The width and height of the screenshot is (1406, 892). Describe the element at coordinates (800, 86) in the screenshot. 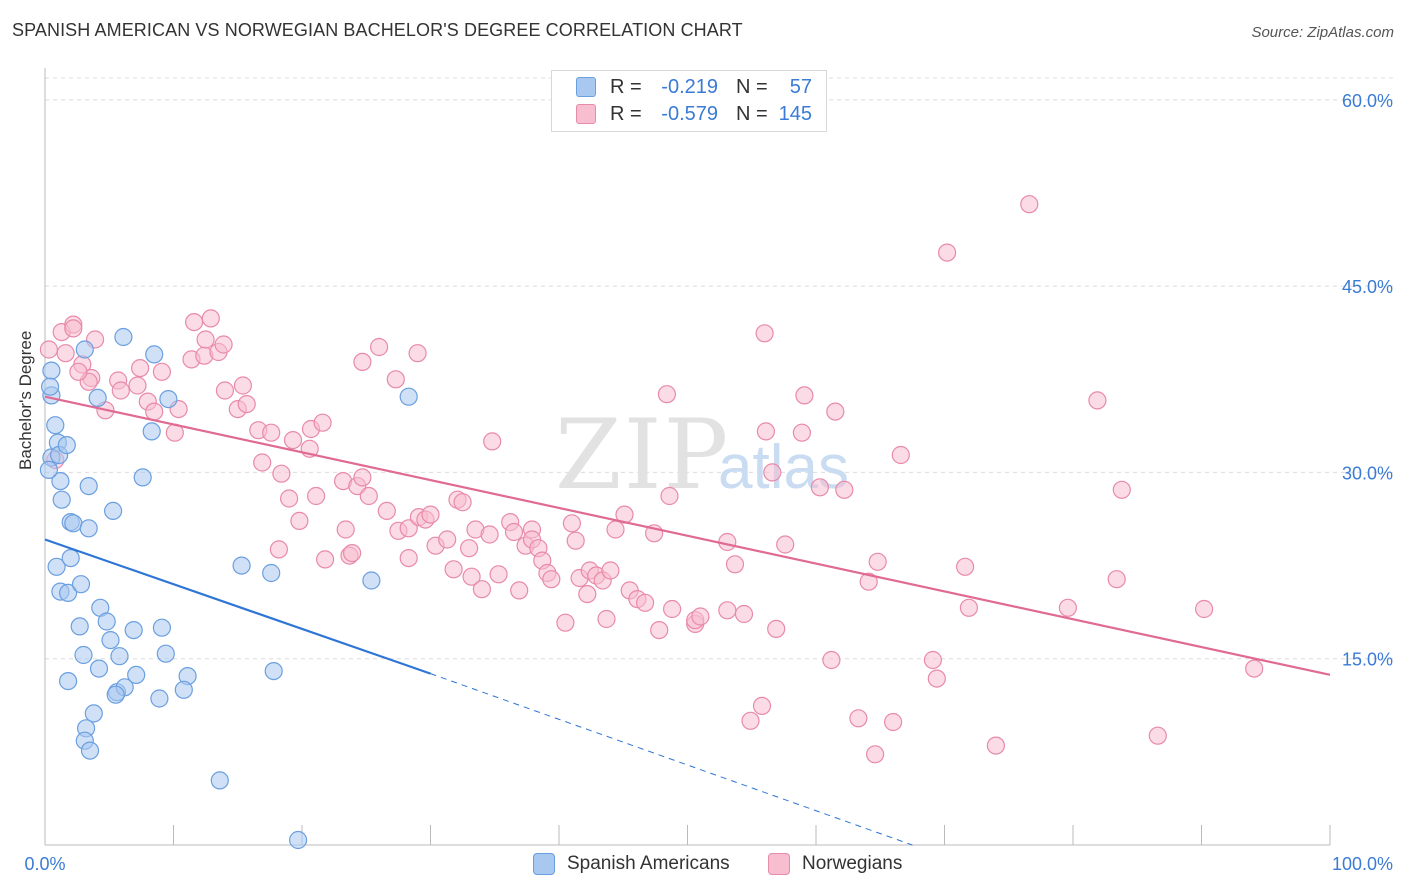

I see `legend-n-value-spanish: 57` at that location.